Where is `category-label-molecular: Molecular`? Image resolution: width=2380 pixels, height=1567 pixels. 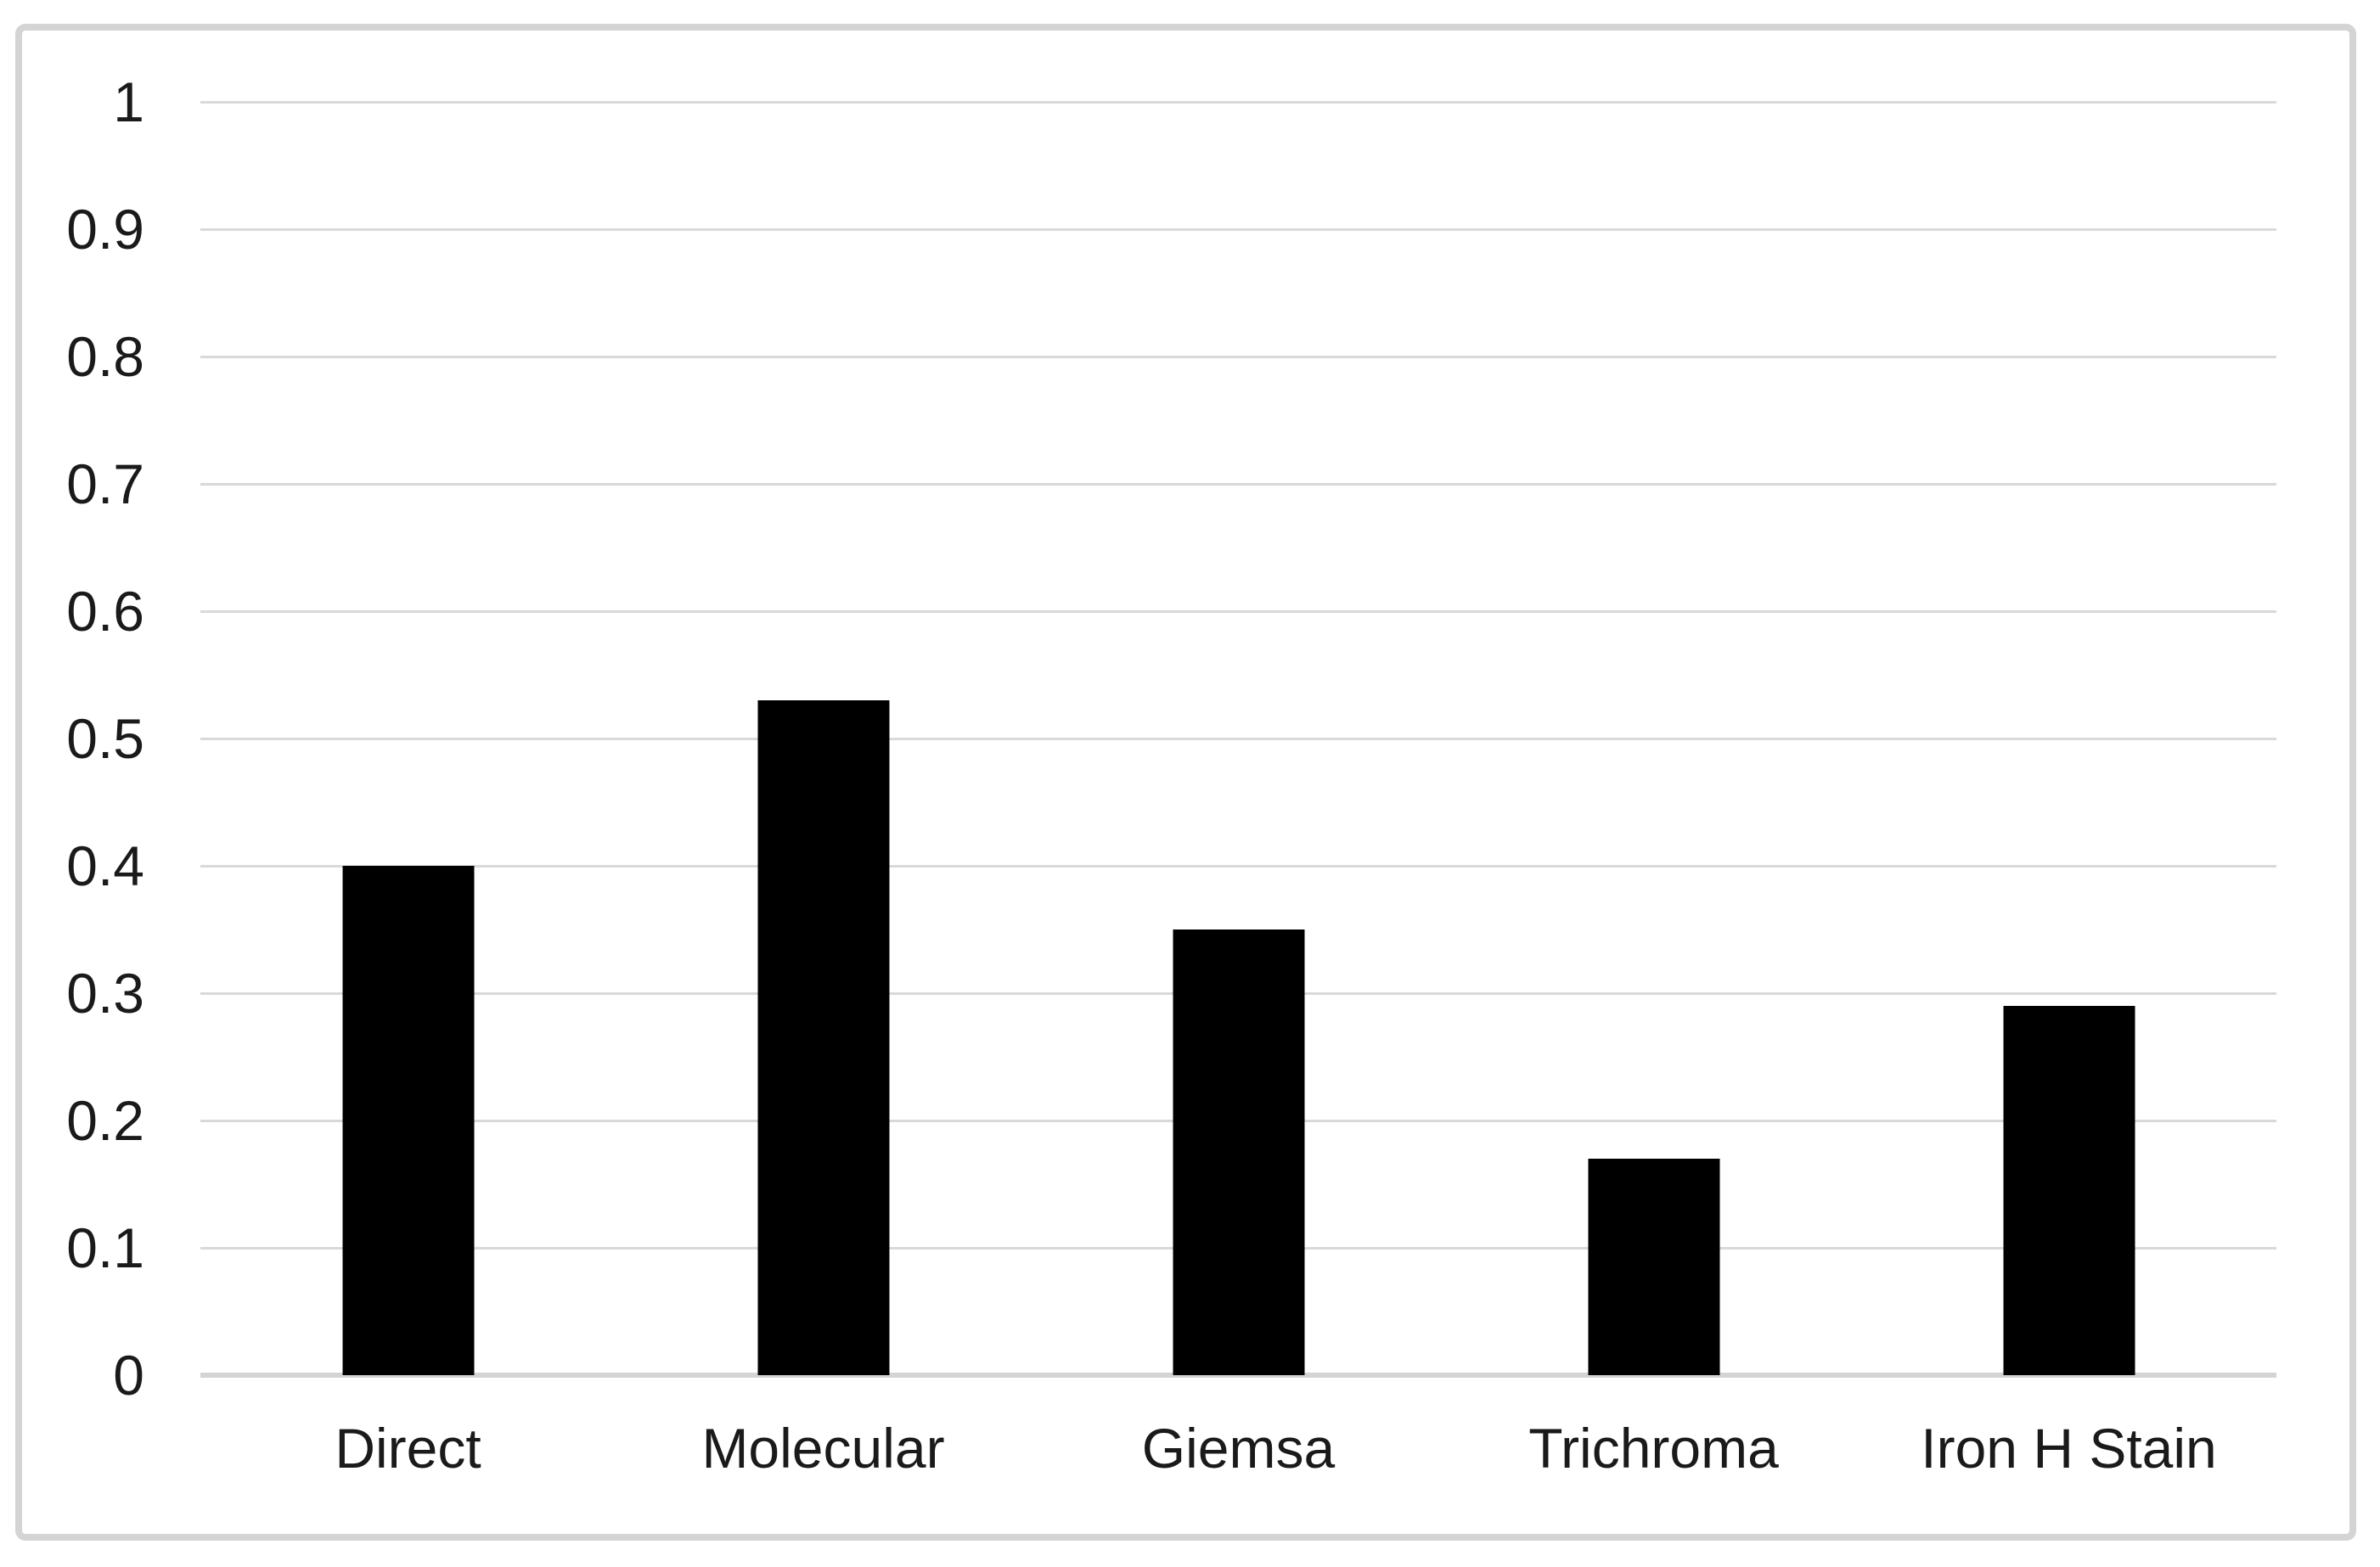
category-label-molecular: Molecular is located at coordinates (823, 1448).